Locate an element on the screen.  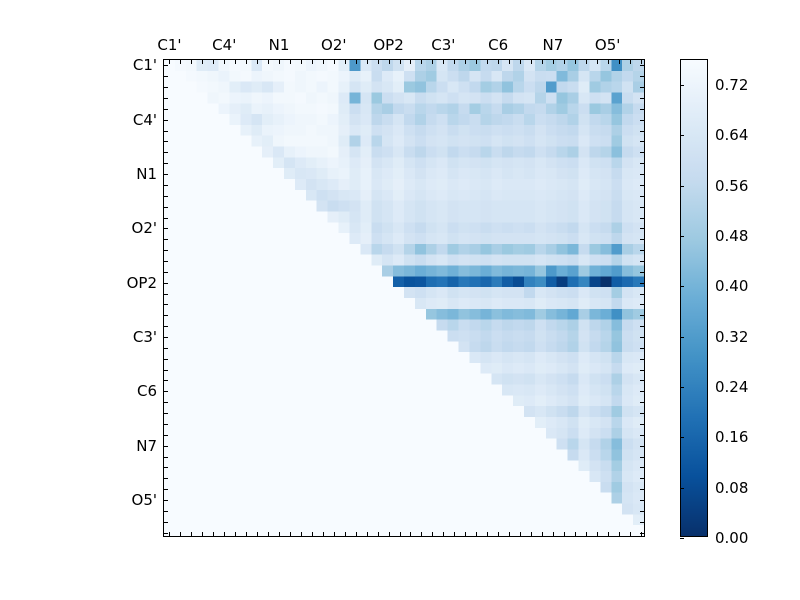
x-tick-label-0: C1' is located at coordinates (169, 45).